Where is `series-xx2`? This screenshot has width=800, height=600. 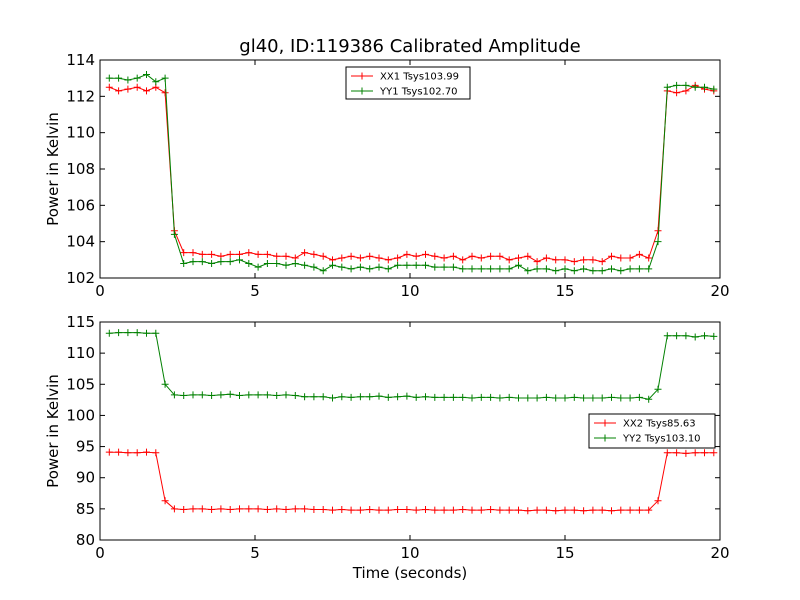 series-xx2 is located at coordinates (411, 481).